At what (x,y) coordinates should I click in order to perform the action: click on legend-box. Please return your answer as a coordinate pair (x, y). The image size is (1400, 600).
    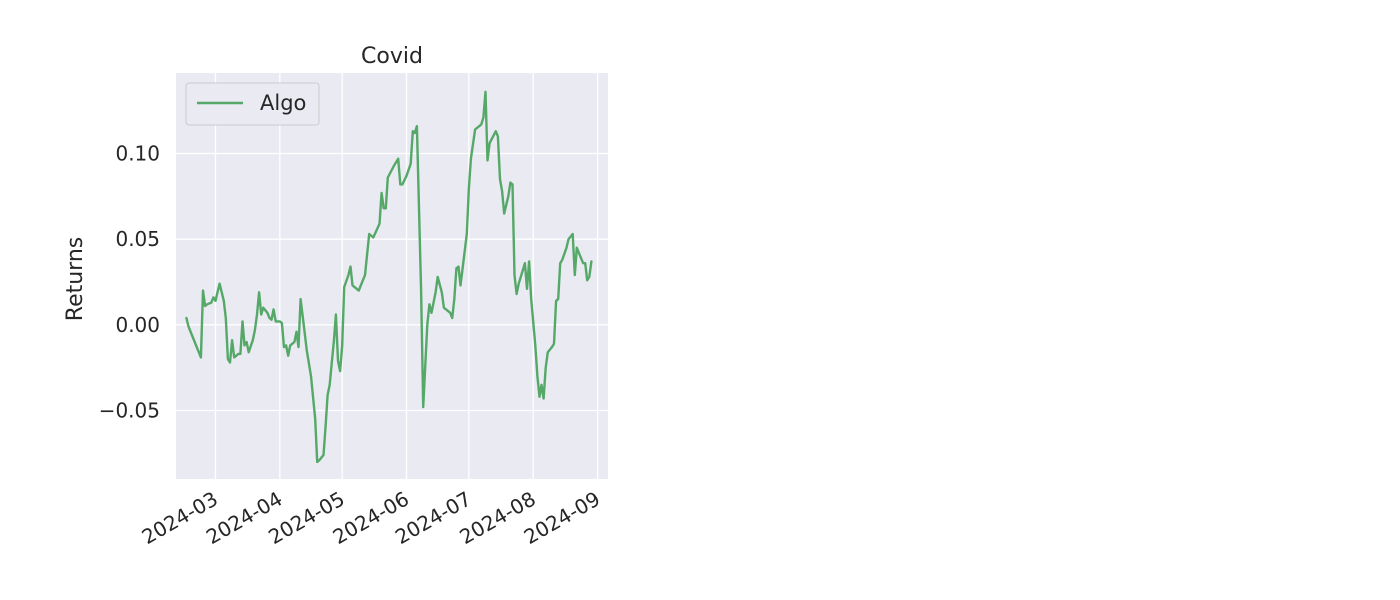
    Looking at the image, I should click on (252, 104).